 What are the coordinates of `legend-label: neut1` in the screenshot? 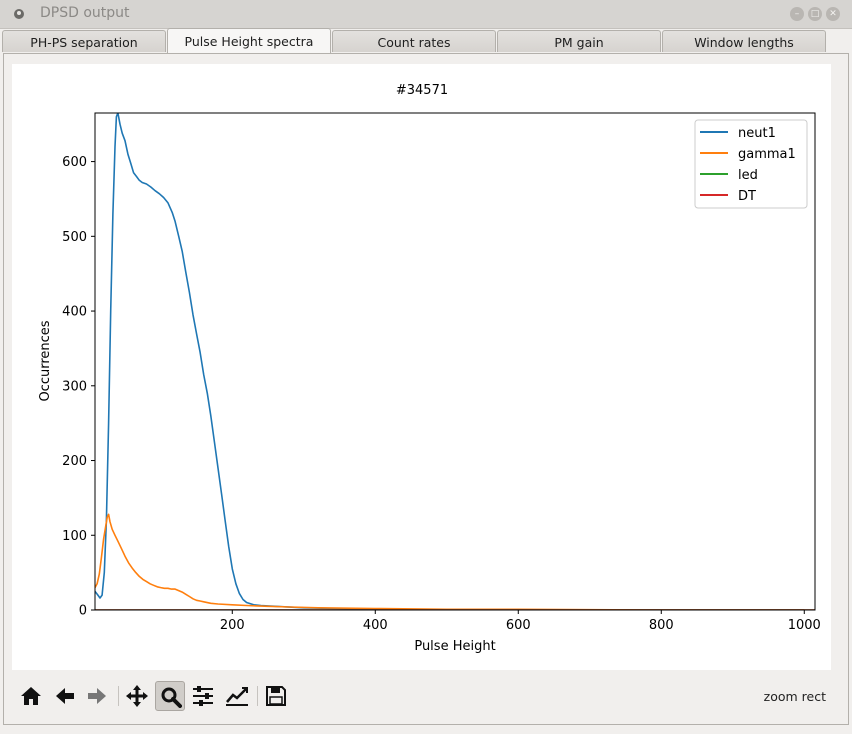 It's located at (757, 133).